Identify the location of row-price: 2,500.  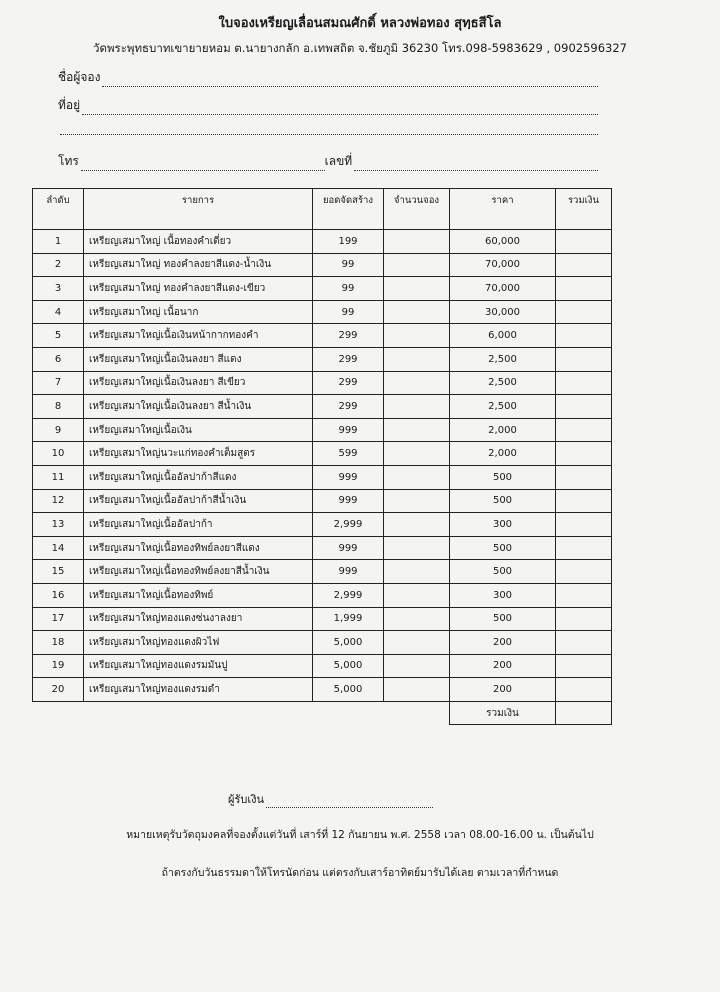
(502, 359).